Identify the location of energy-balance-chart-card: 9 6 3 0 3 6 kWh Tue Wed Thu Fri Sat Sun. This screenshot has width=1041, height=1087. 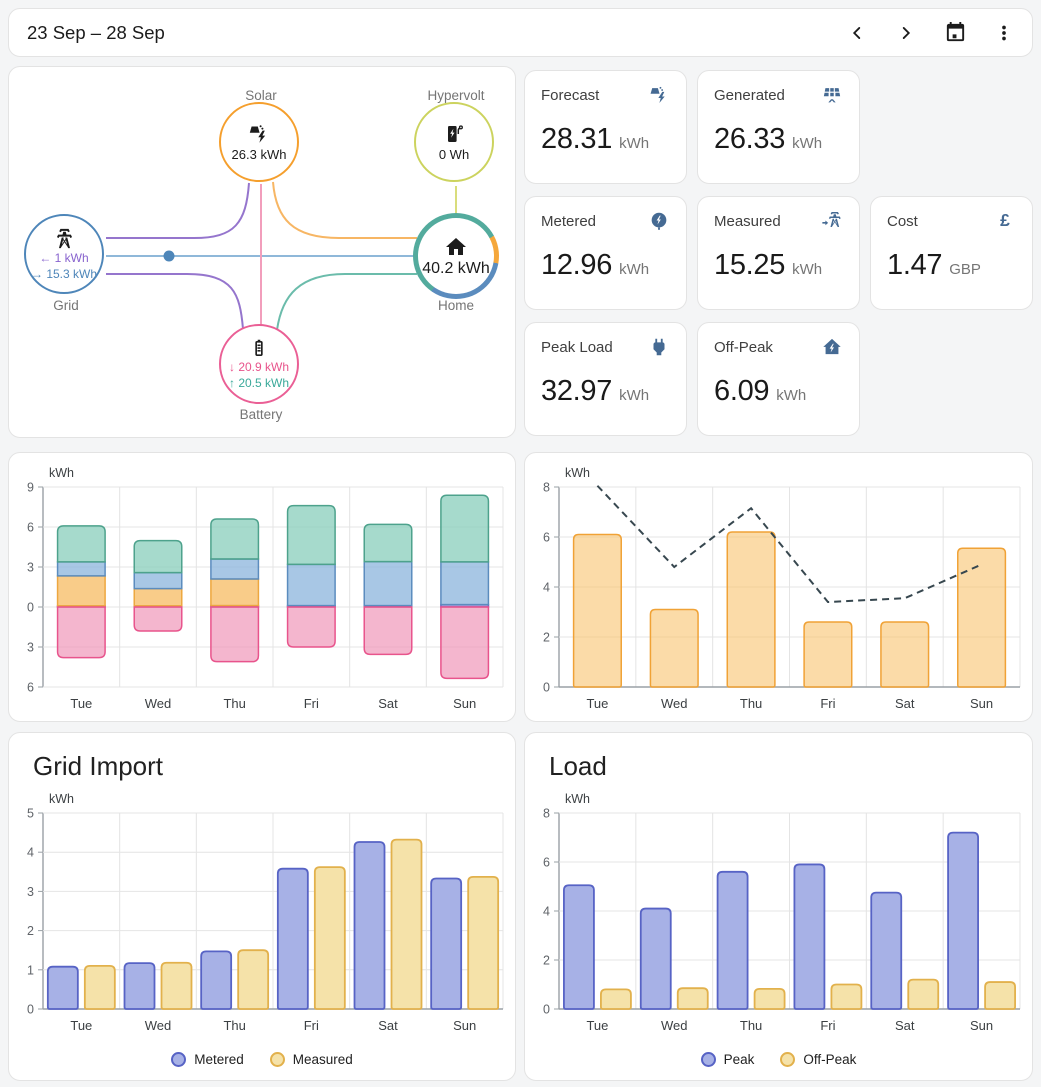
(262, 587).